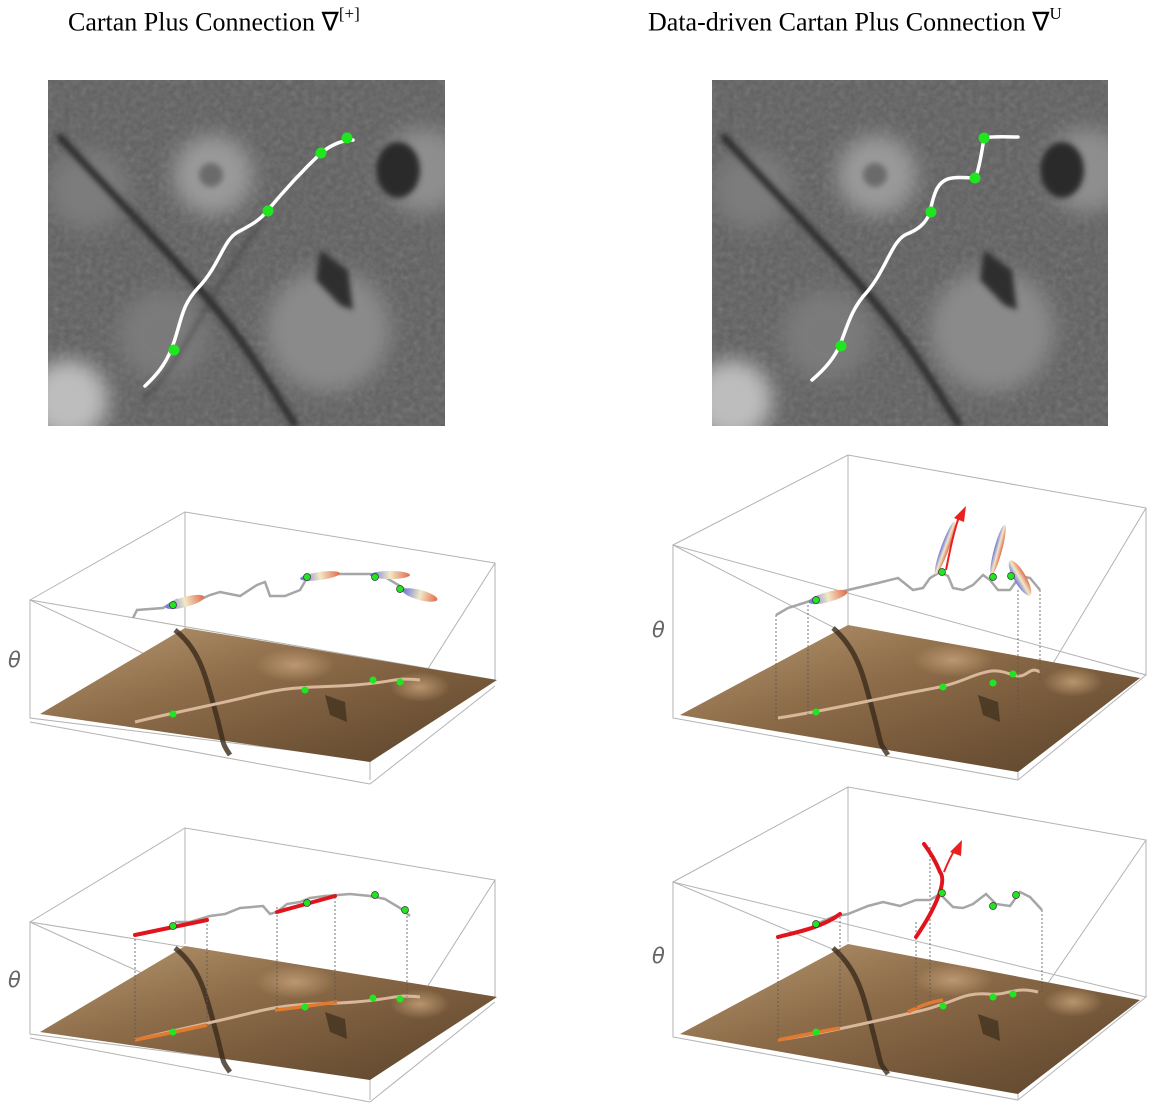 This screenshot has width=1161, height=1112. What do you see at coordinates (1055, 13) in the screenshot?
I see `title-superscript: U` at bounding box center [1055, 13].